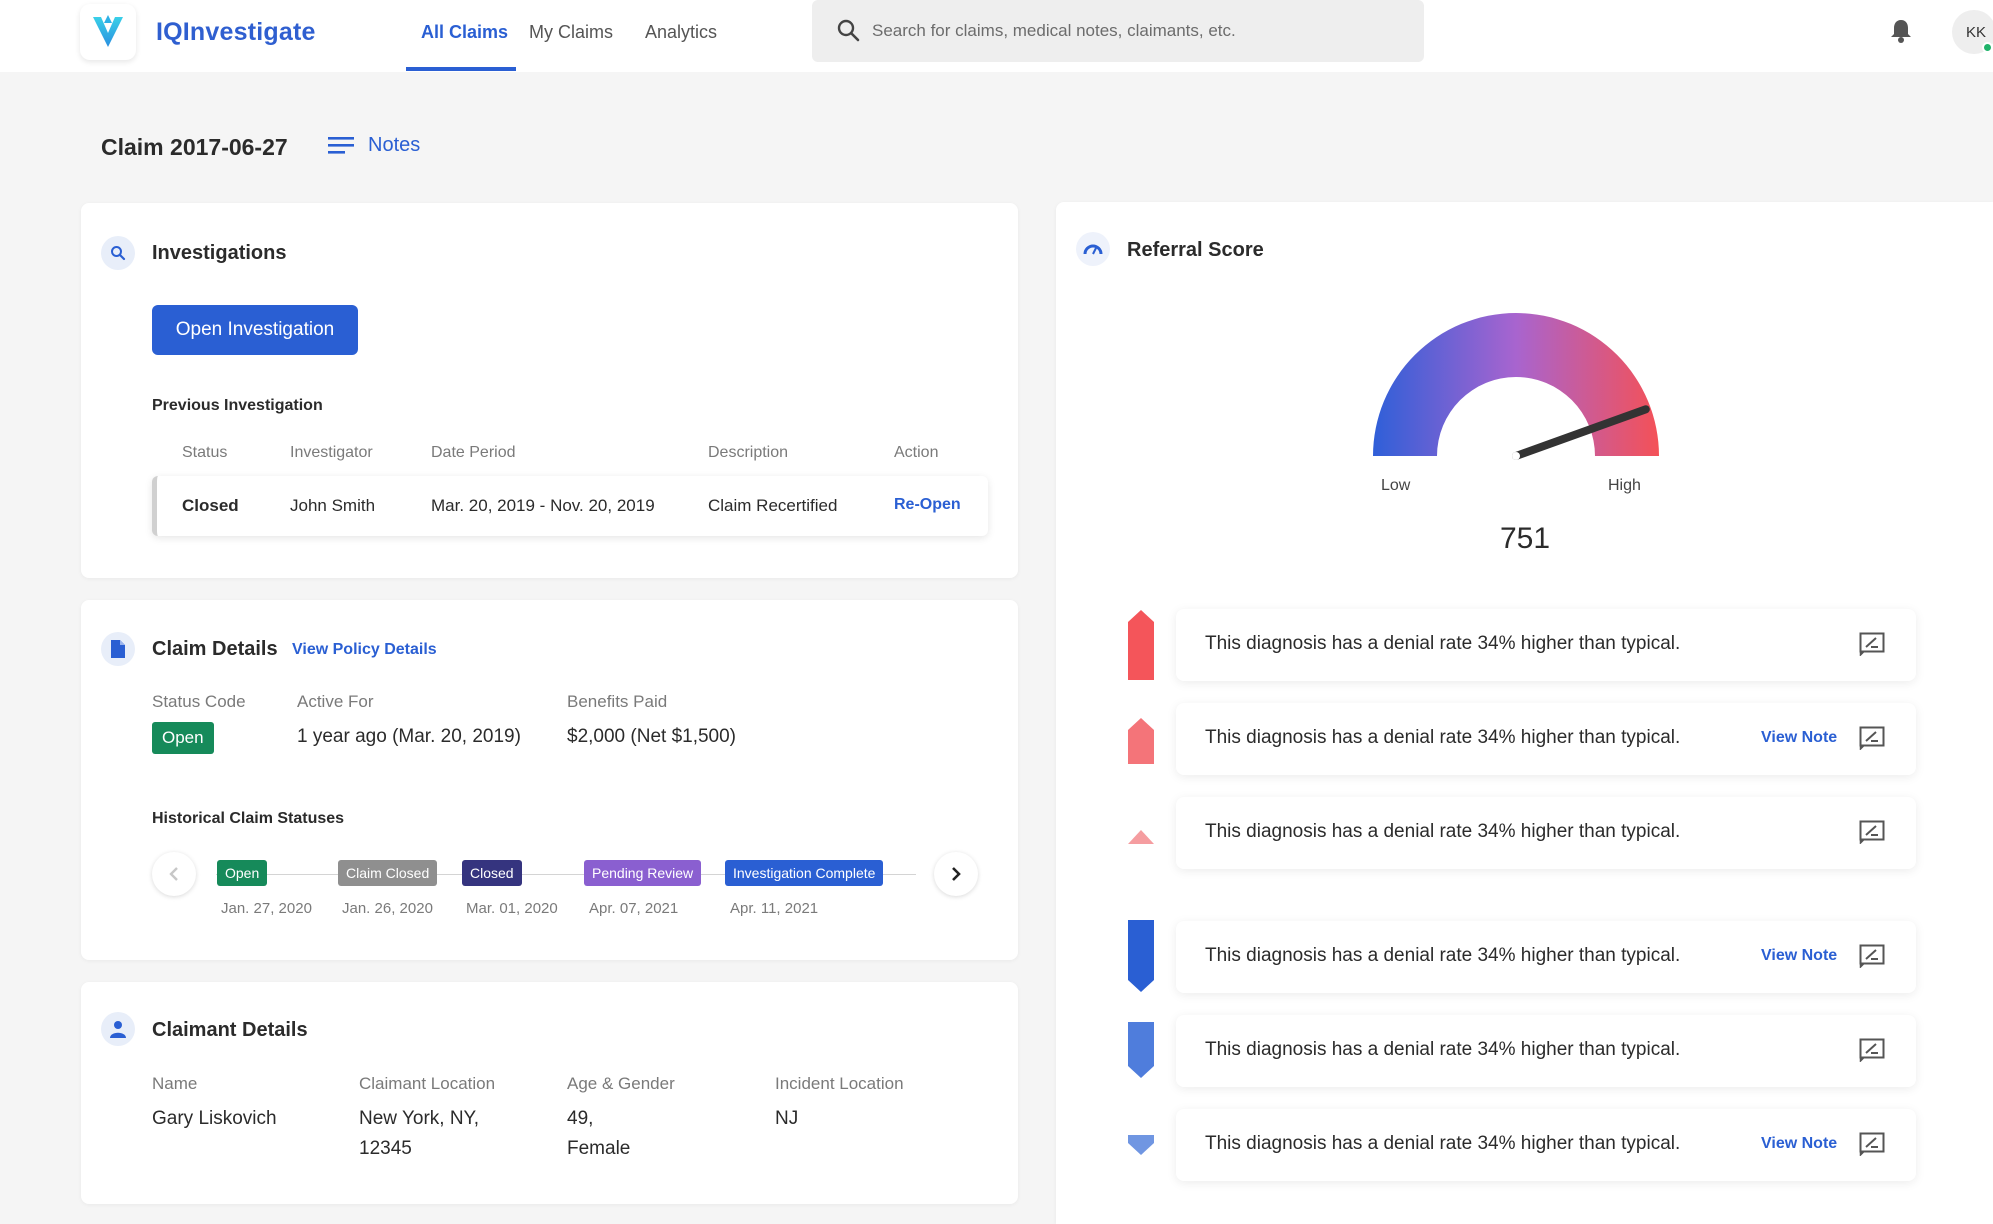 This screenshot has width=1993, height=1224. What do you see at coordinates (1137, 31) in the screenshot?
I see `search-input` at bounding box center [1137, 31].